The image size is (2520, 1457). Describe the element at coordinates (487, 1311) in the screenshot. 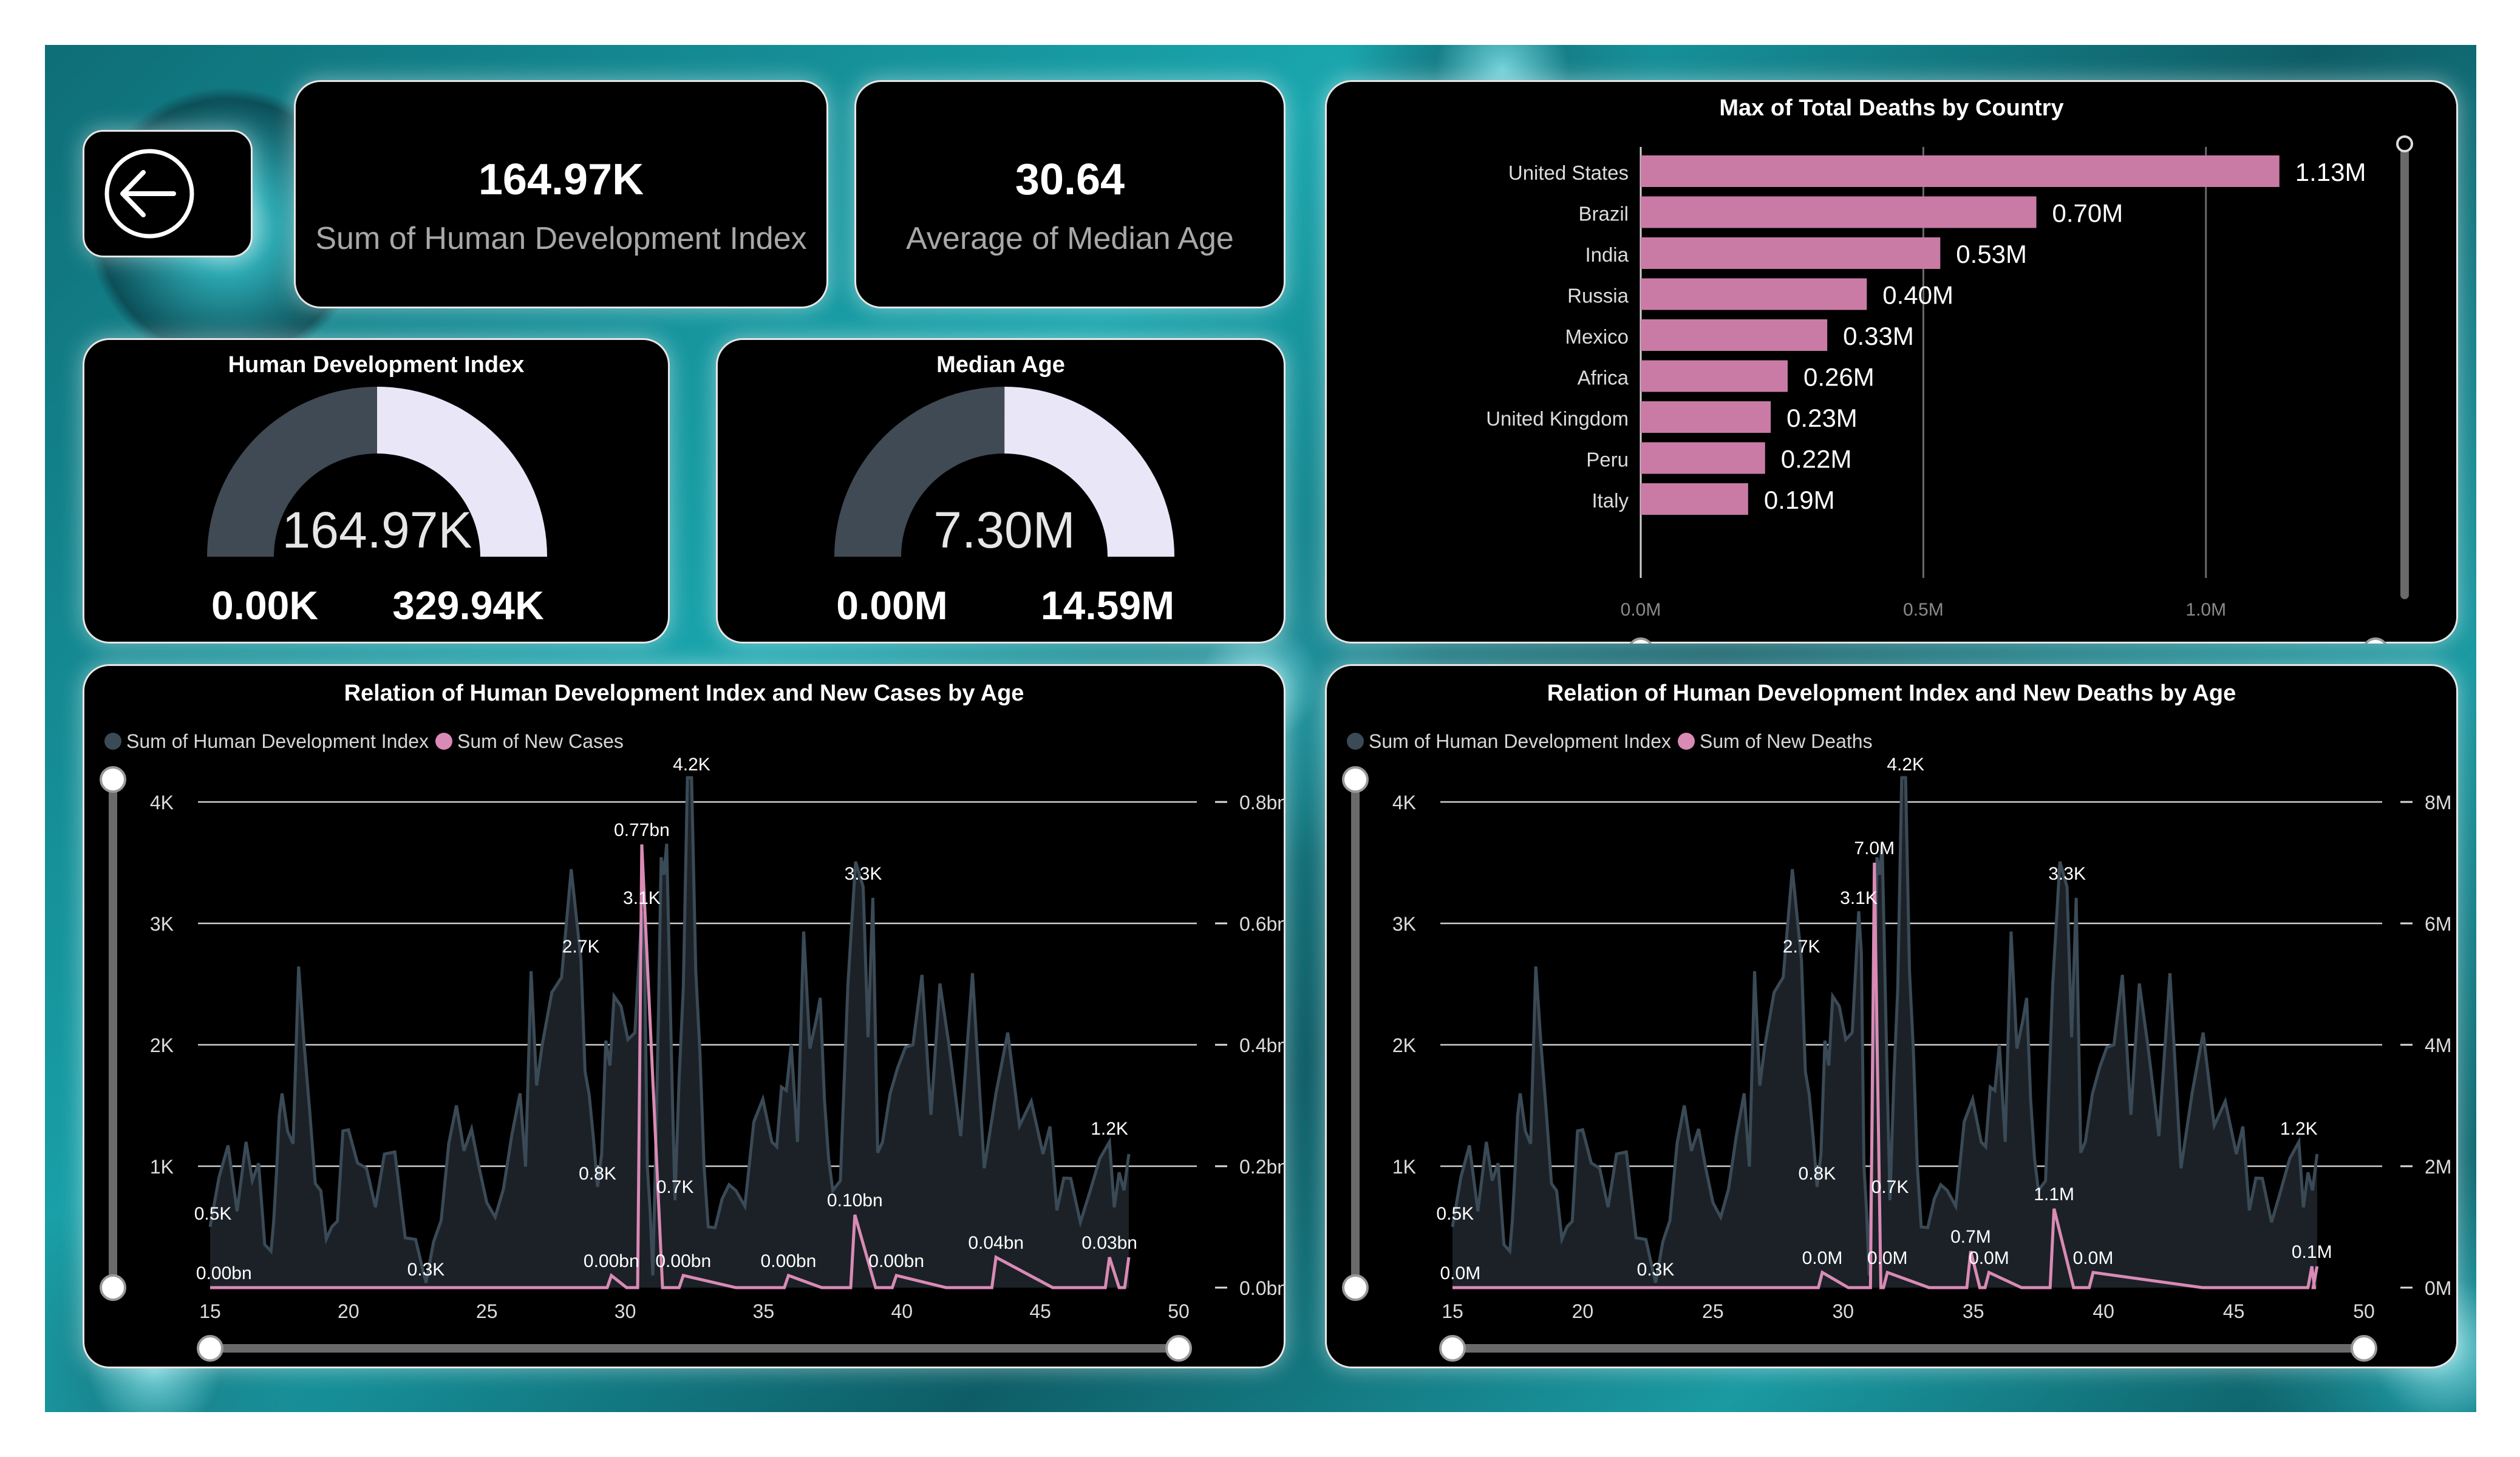

I see `x-tick-label: 25` at that location.